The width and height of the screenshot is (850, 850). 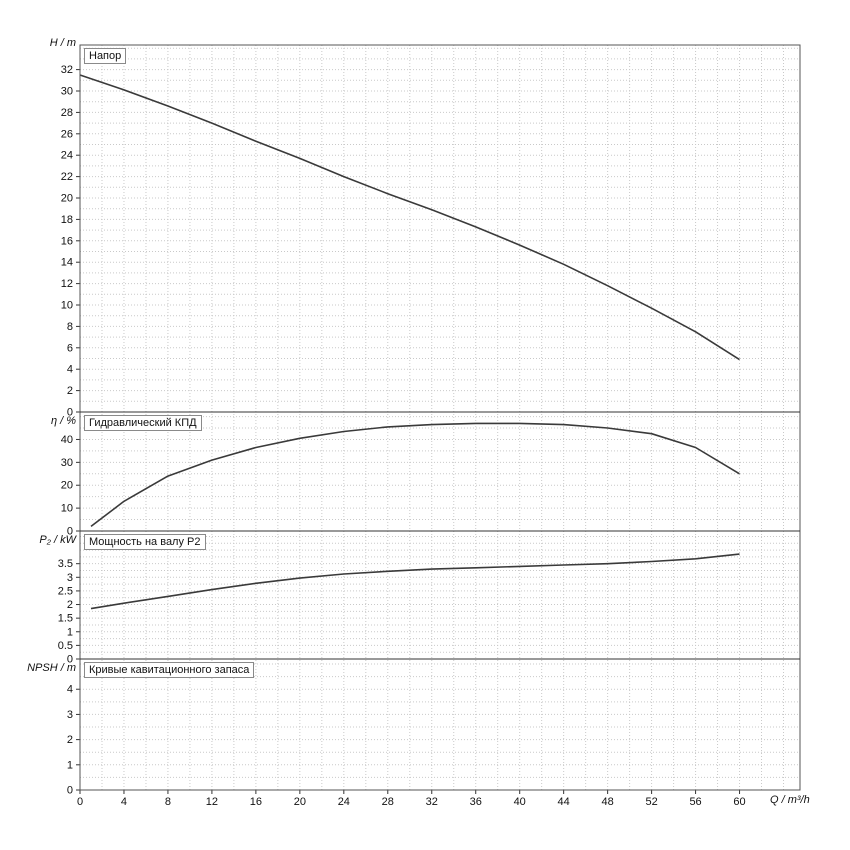 I want to click on npsh-y-ticks: 0 1 2 3 4, so click(x=73, y=740).